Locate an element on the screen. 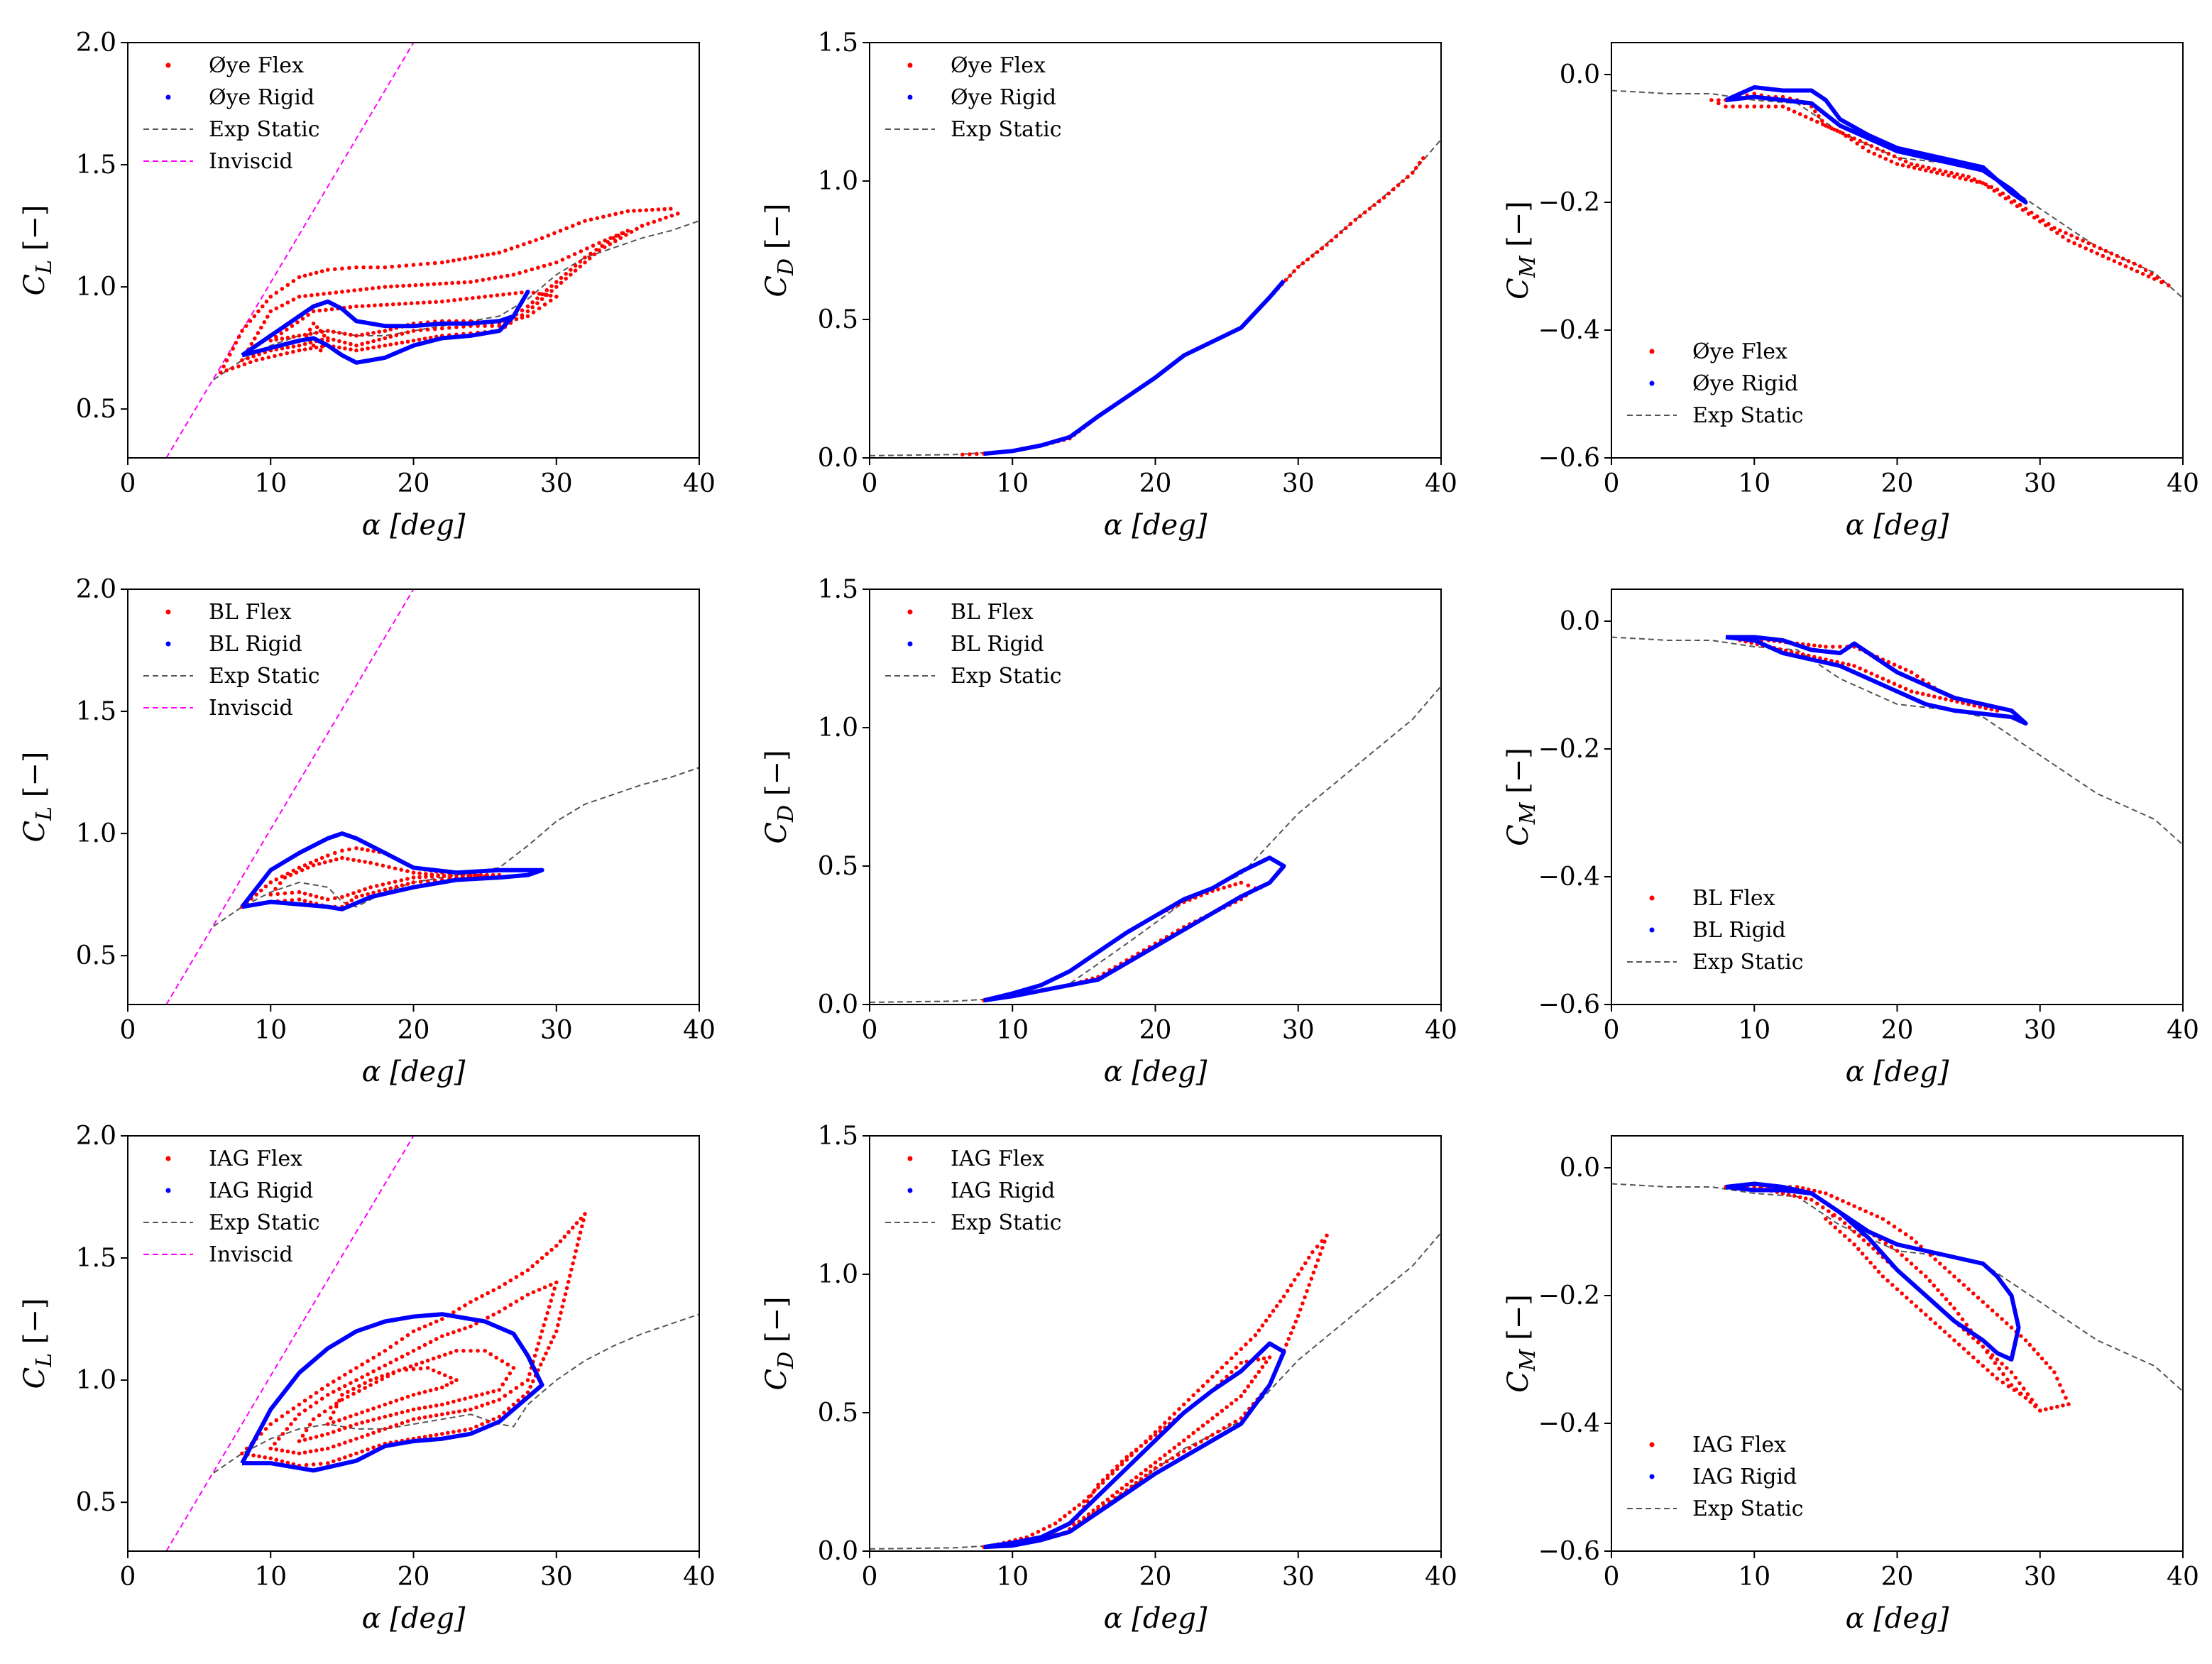  legend: Øye Flex Øye Rigid Exp Static is located at coordinates (973, 97).